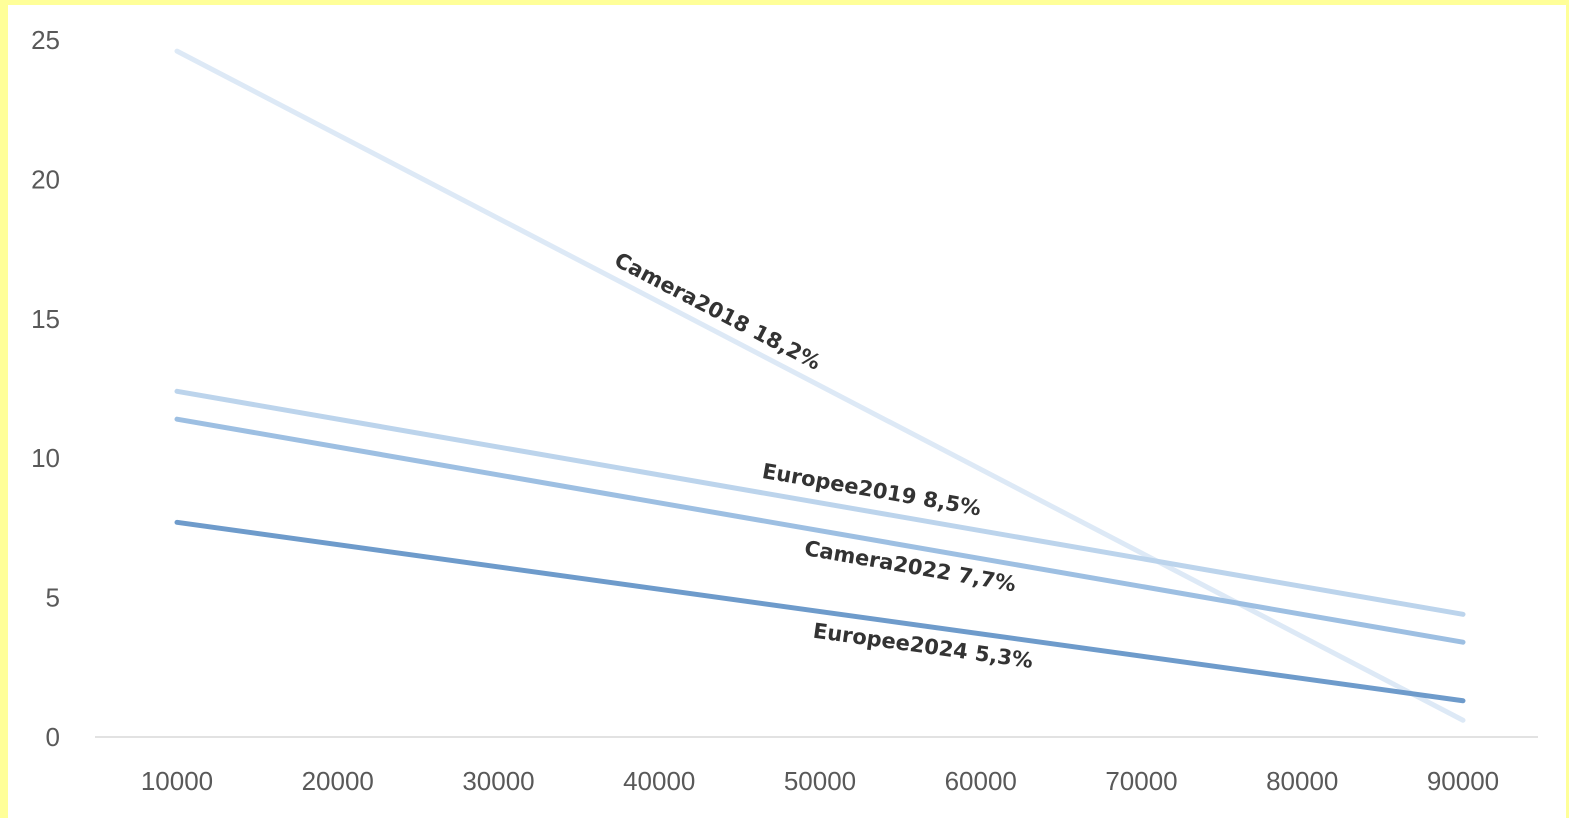  Describe the element at coordinates (45, 40) in the screenshot. I see `y-tick-label: 25` at that location.